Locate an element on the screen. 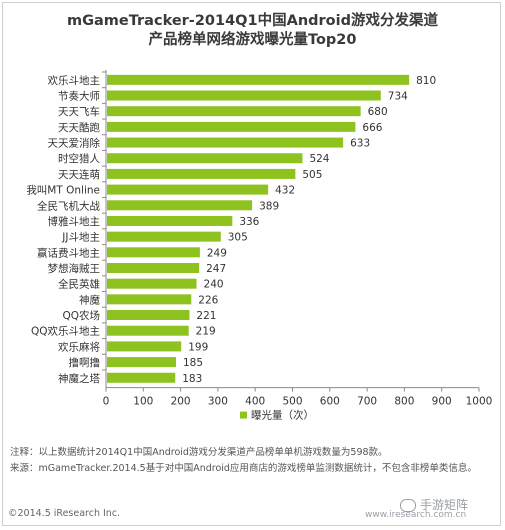  x-tick-label: 800 is located at coordinates (404, 402).